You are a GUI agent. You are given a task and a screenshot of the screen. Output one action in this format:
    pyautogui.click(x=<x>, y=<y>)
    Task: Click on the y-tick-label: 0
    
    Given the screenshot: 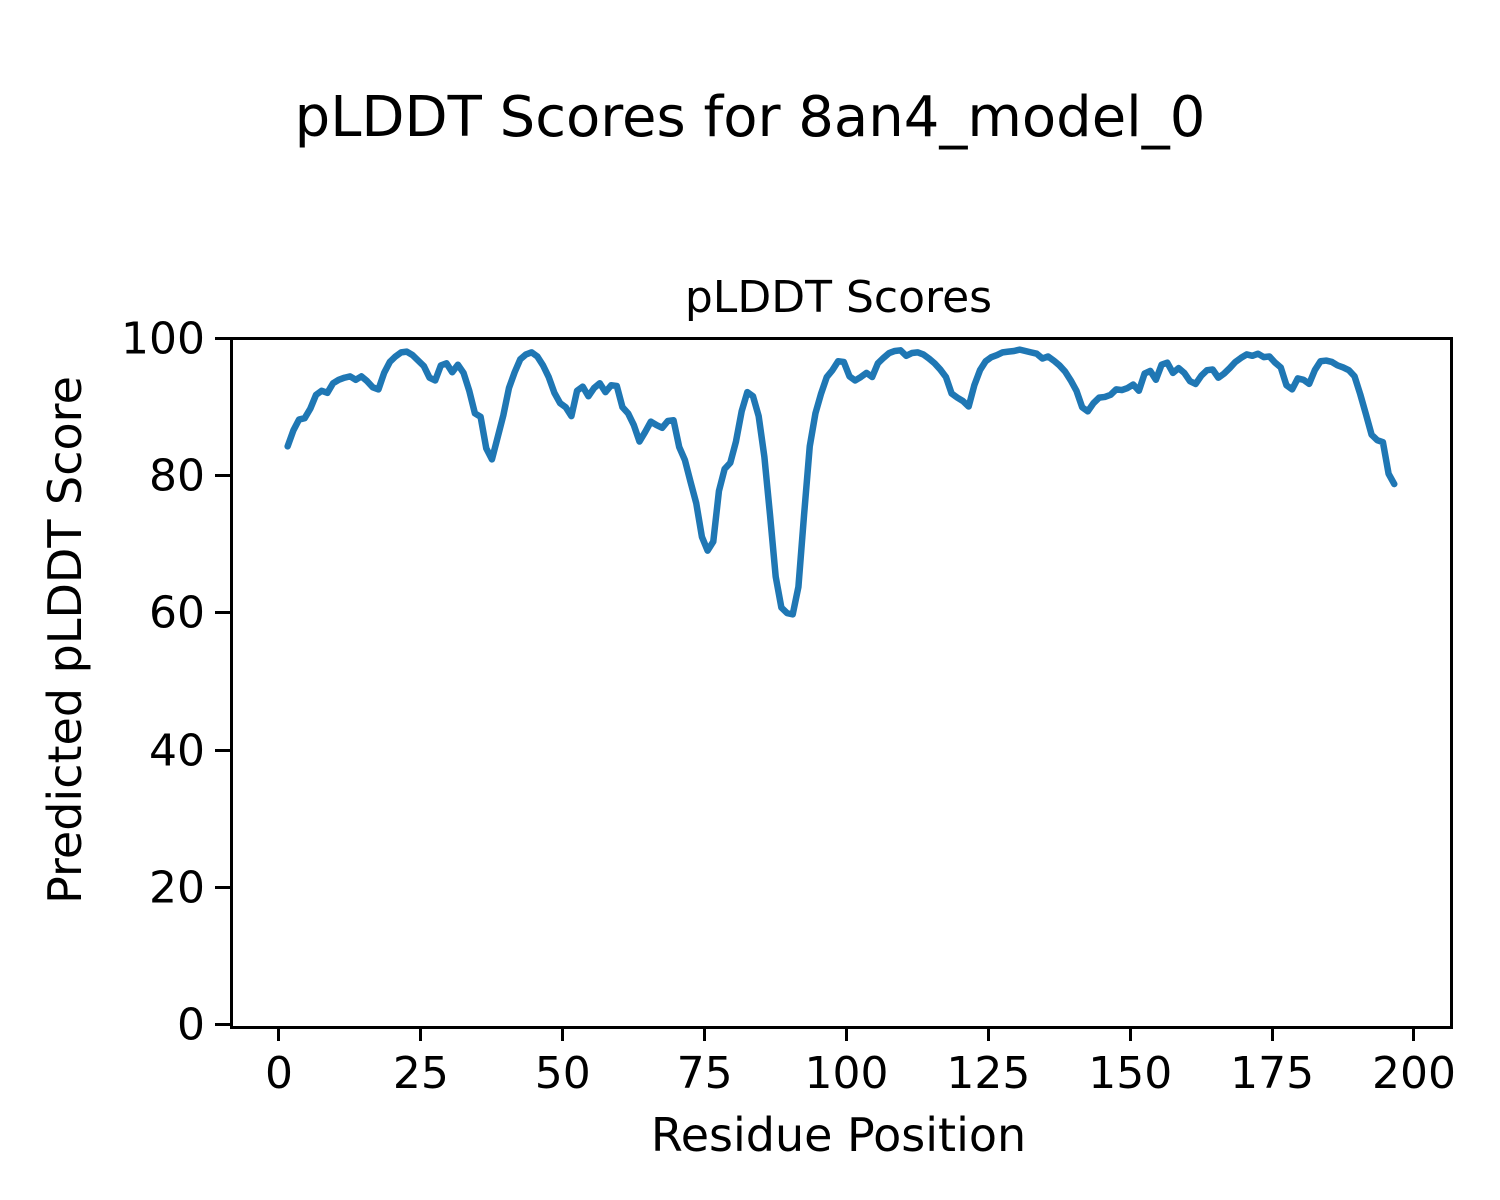 What is the action you would take?
    pyautogui.click(x=191, y=1025)
    